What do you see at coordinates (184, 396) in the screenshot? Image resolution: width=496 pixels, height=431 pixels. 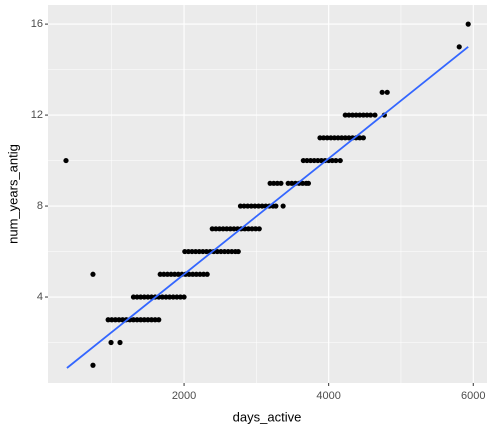 I see `x-tick-label: 2000` at bounding box center [184, 396].